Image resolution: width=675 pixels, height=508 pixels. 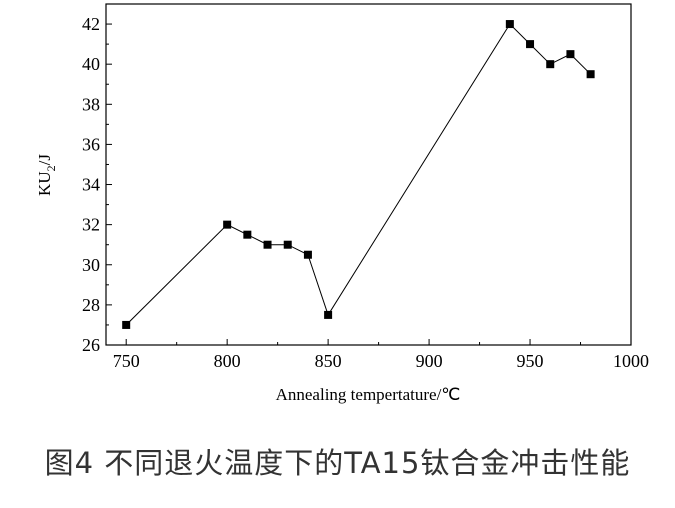 What do you see at coordinates (91, 104) in the screenshot?
I see `y-tick-label: 38` at bounding box center [91, 104].